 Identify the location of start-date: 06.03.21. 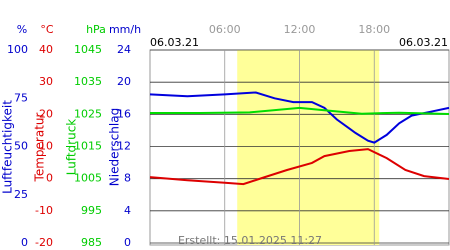
(174, 42).